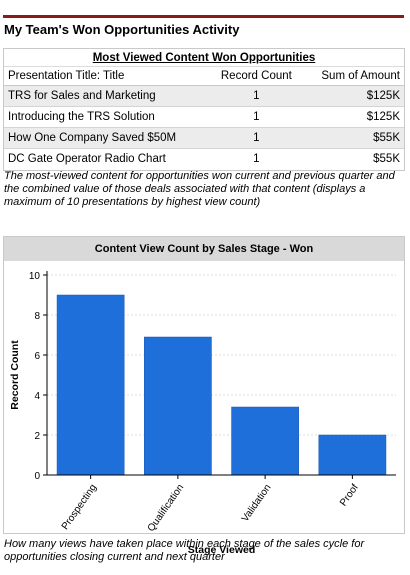 This screenshot has height=575, width=410. What do you see at coordinates (107, 159) in the screenshot?
I see `cell-title: DC Gate Operator Radio Chart` at bounding box center [107, 159].